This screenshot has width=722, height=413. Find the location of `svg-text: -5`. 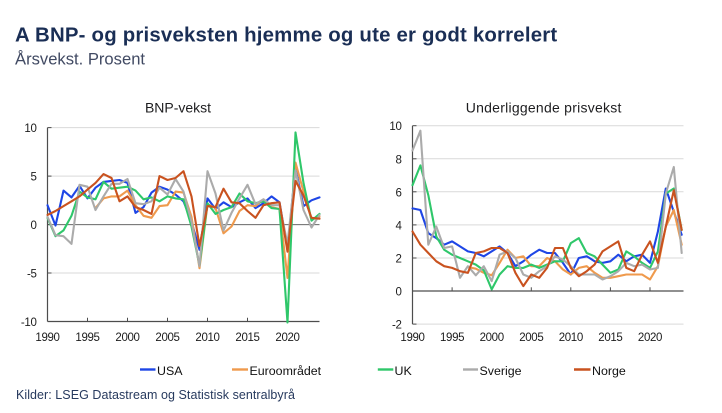

svg-text: -5 is located at coordinates (32, 275).